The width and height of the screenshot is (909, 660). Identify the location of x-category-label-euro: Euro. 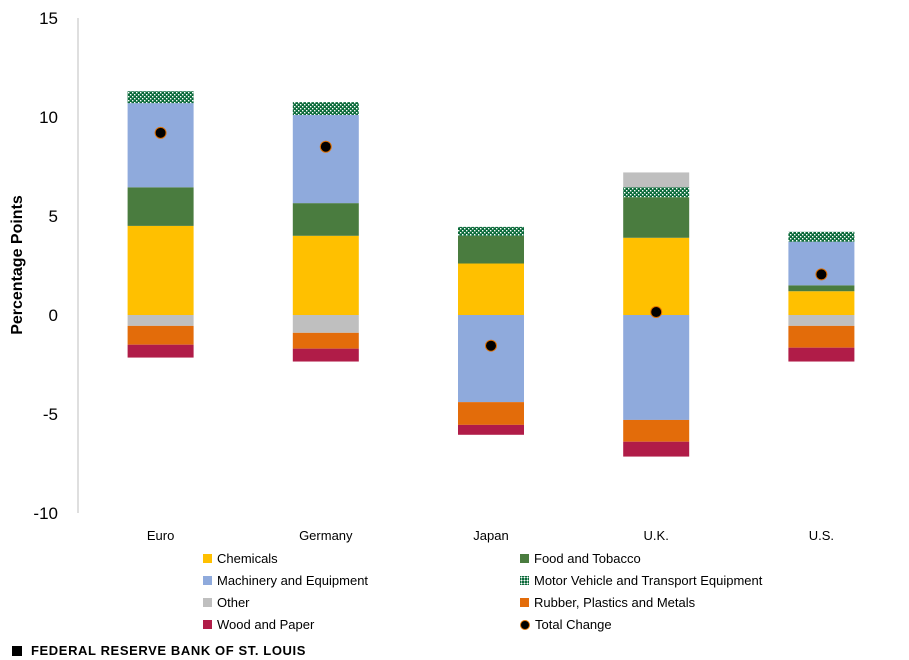
(160, 535).